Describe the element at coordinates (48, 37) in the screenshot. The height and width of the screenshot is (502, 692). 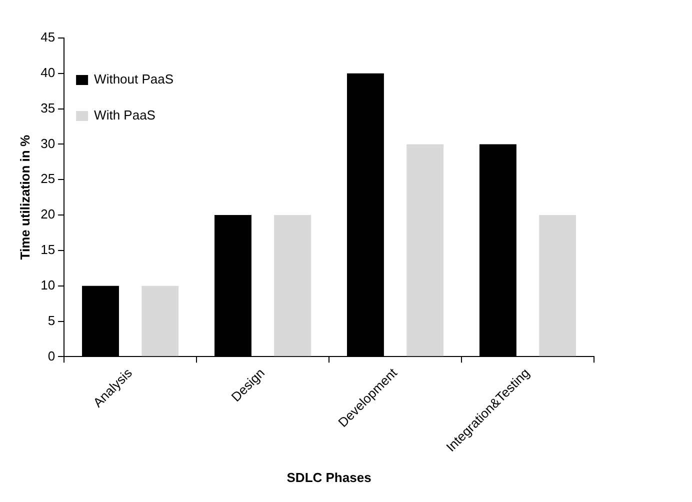
I see `y-tick-label: 45` at that location.